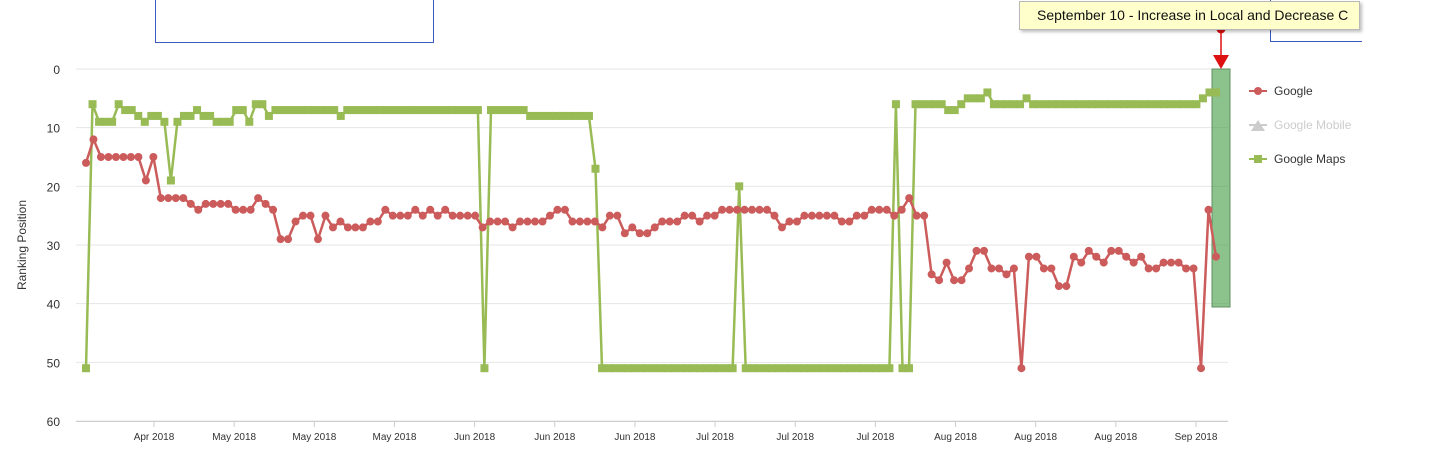 The height and width of the screenshot is (463, 1434). What do you see at coordinates (1338, 125) in the screenshot?
I see `legend-item-google-mobile: Google Mobile` at bounding box center [1338, 125].